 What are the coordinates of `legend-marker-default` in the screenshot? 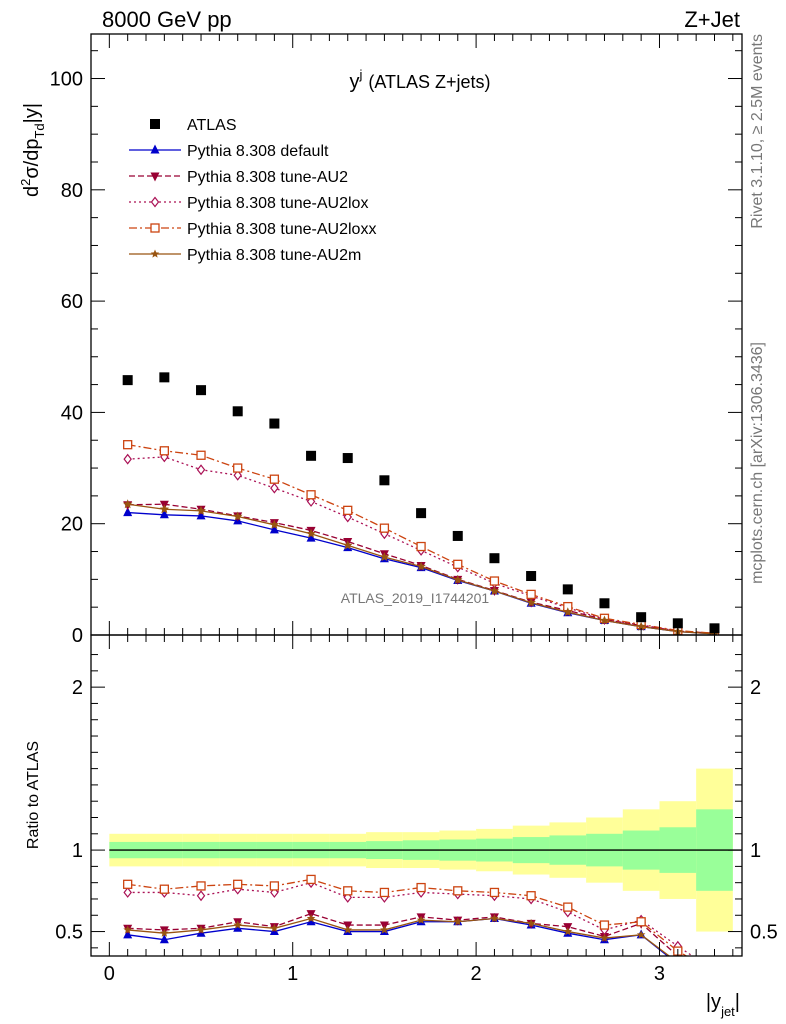 It's located at (155, 149).